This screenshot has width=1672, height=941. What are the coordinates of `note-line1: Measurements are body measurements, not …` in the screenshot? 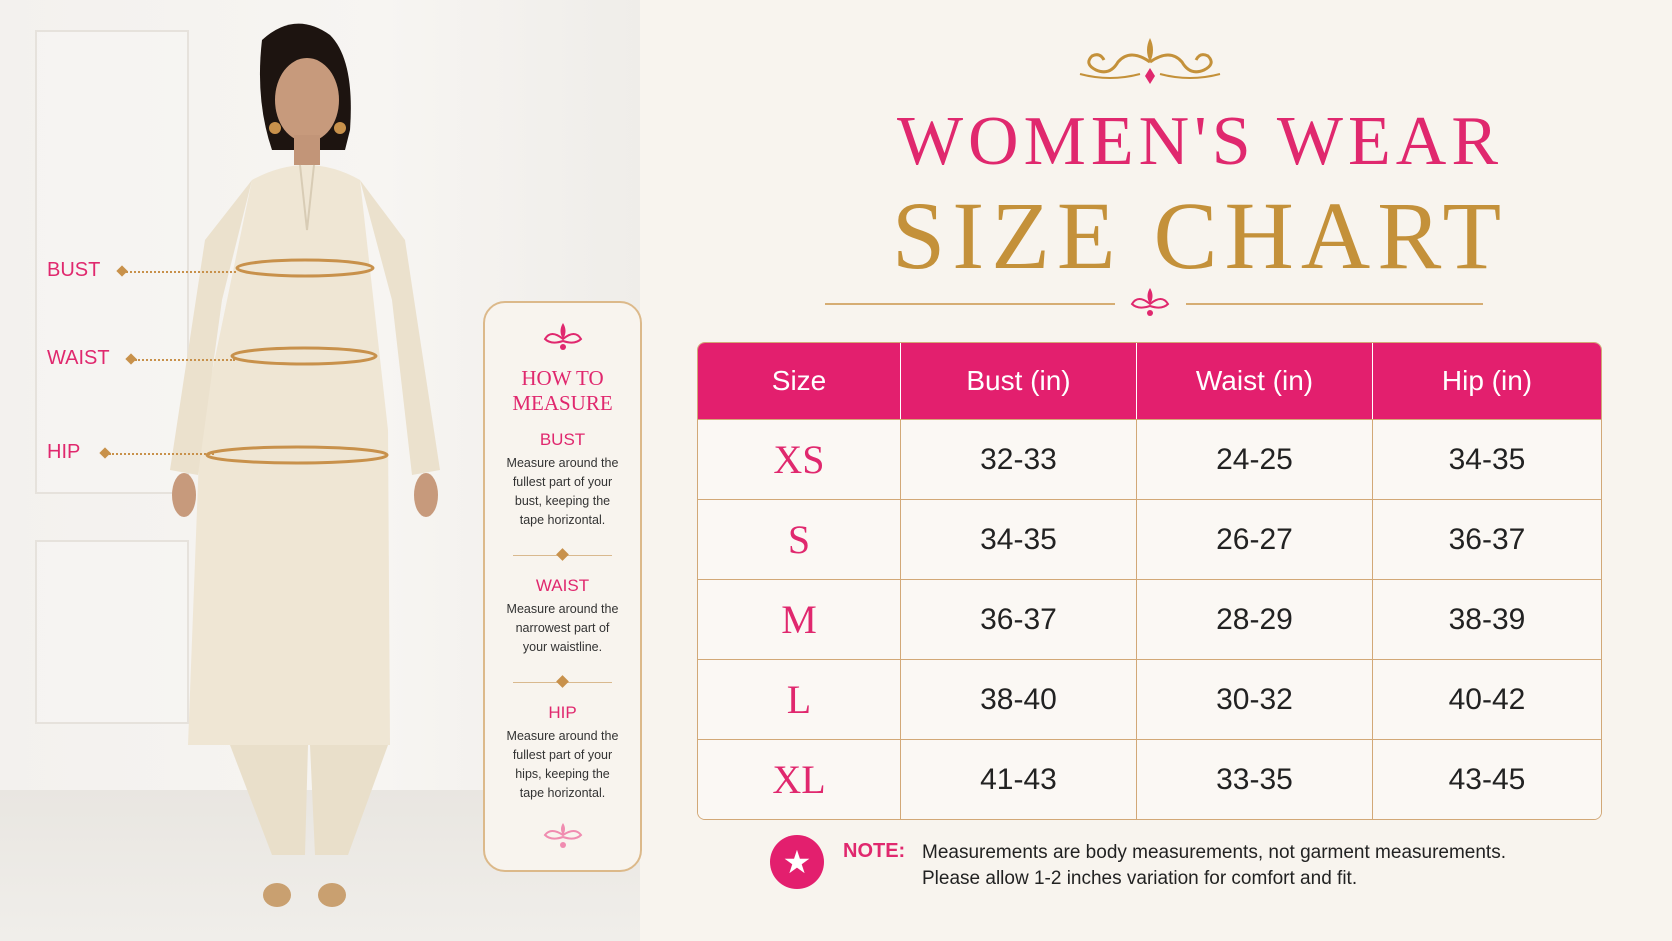 It's located at (1214, 852).